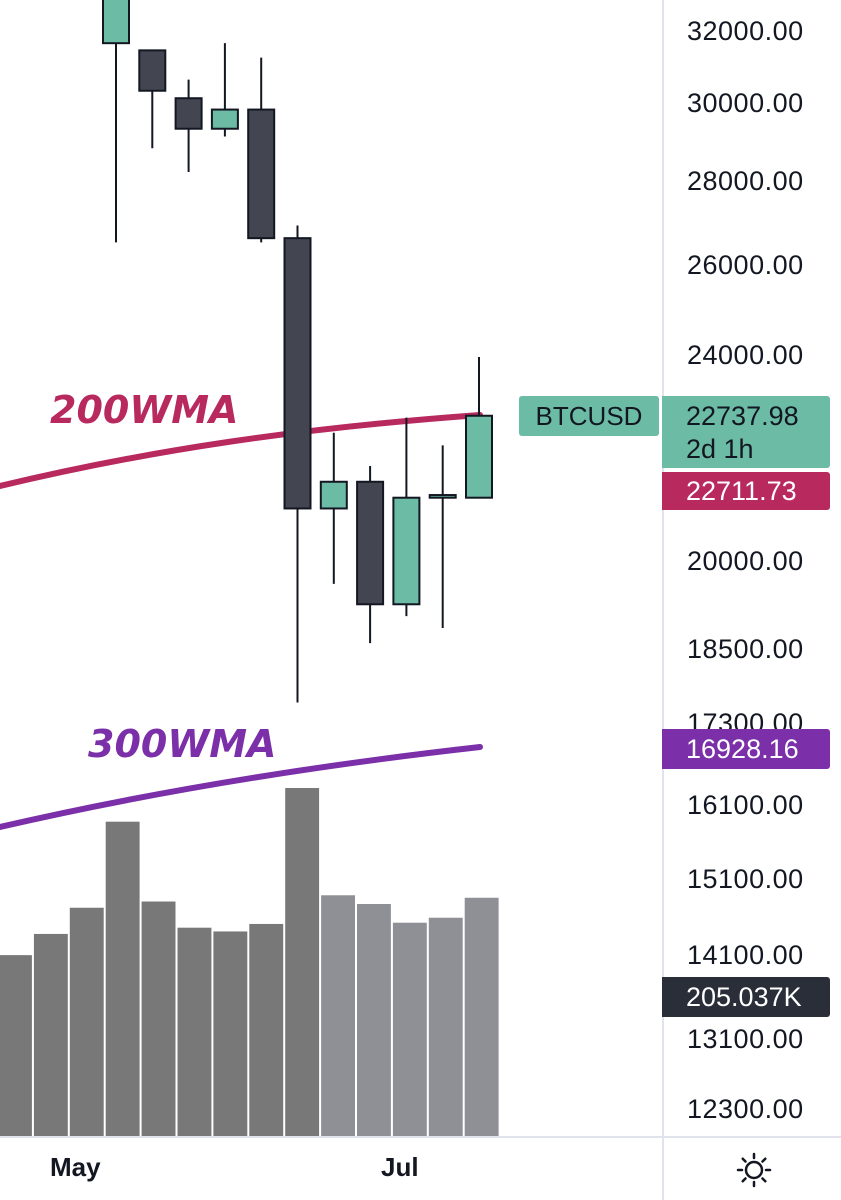  Describe the element at coordinates (745, 31) in the screenshot. I see `price-tick: 32000.00` at that location.